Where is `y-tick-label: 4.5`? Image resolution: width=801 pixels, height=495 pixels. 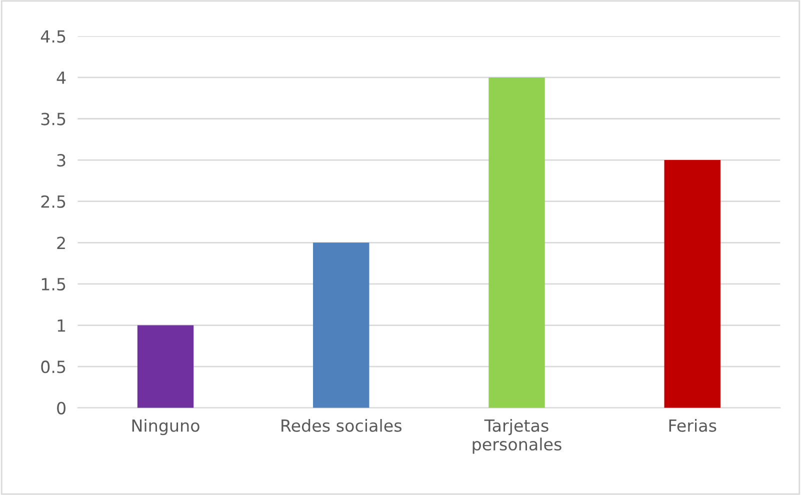
y-tick-label: 4.5 is located at coordinates (53, 36).